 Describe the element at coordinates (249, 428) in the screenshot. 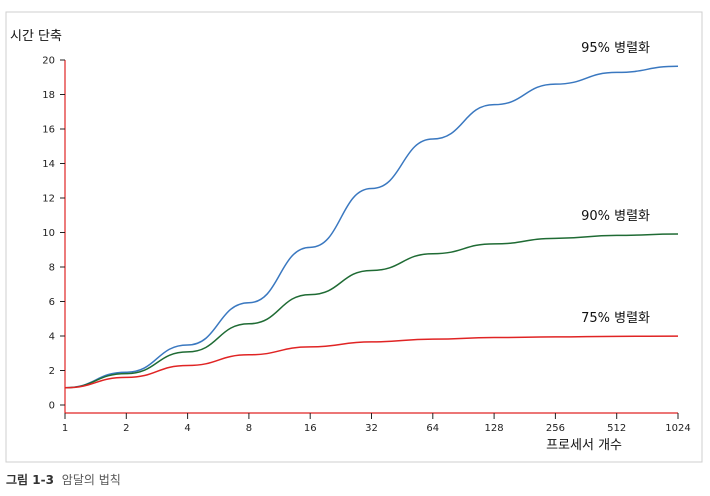

I see `x-tick-label: 8` at that location.